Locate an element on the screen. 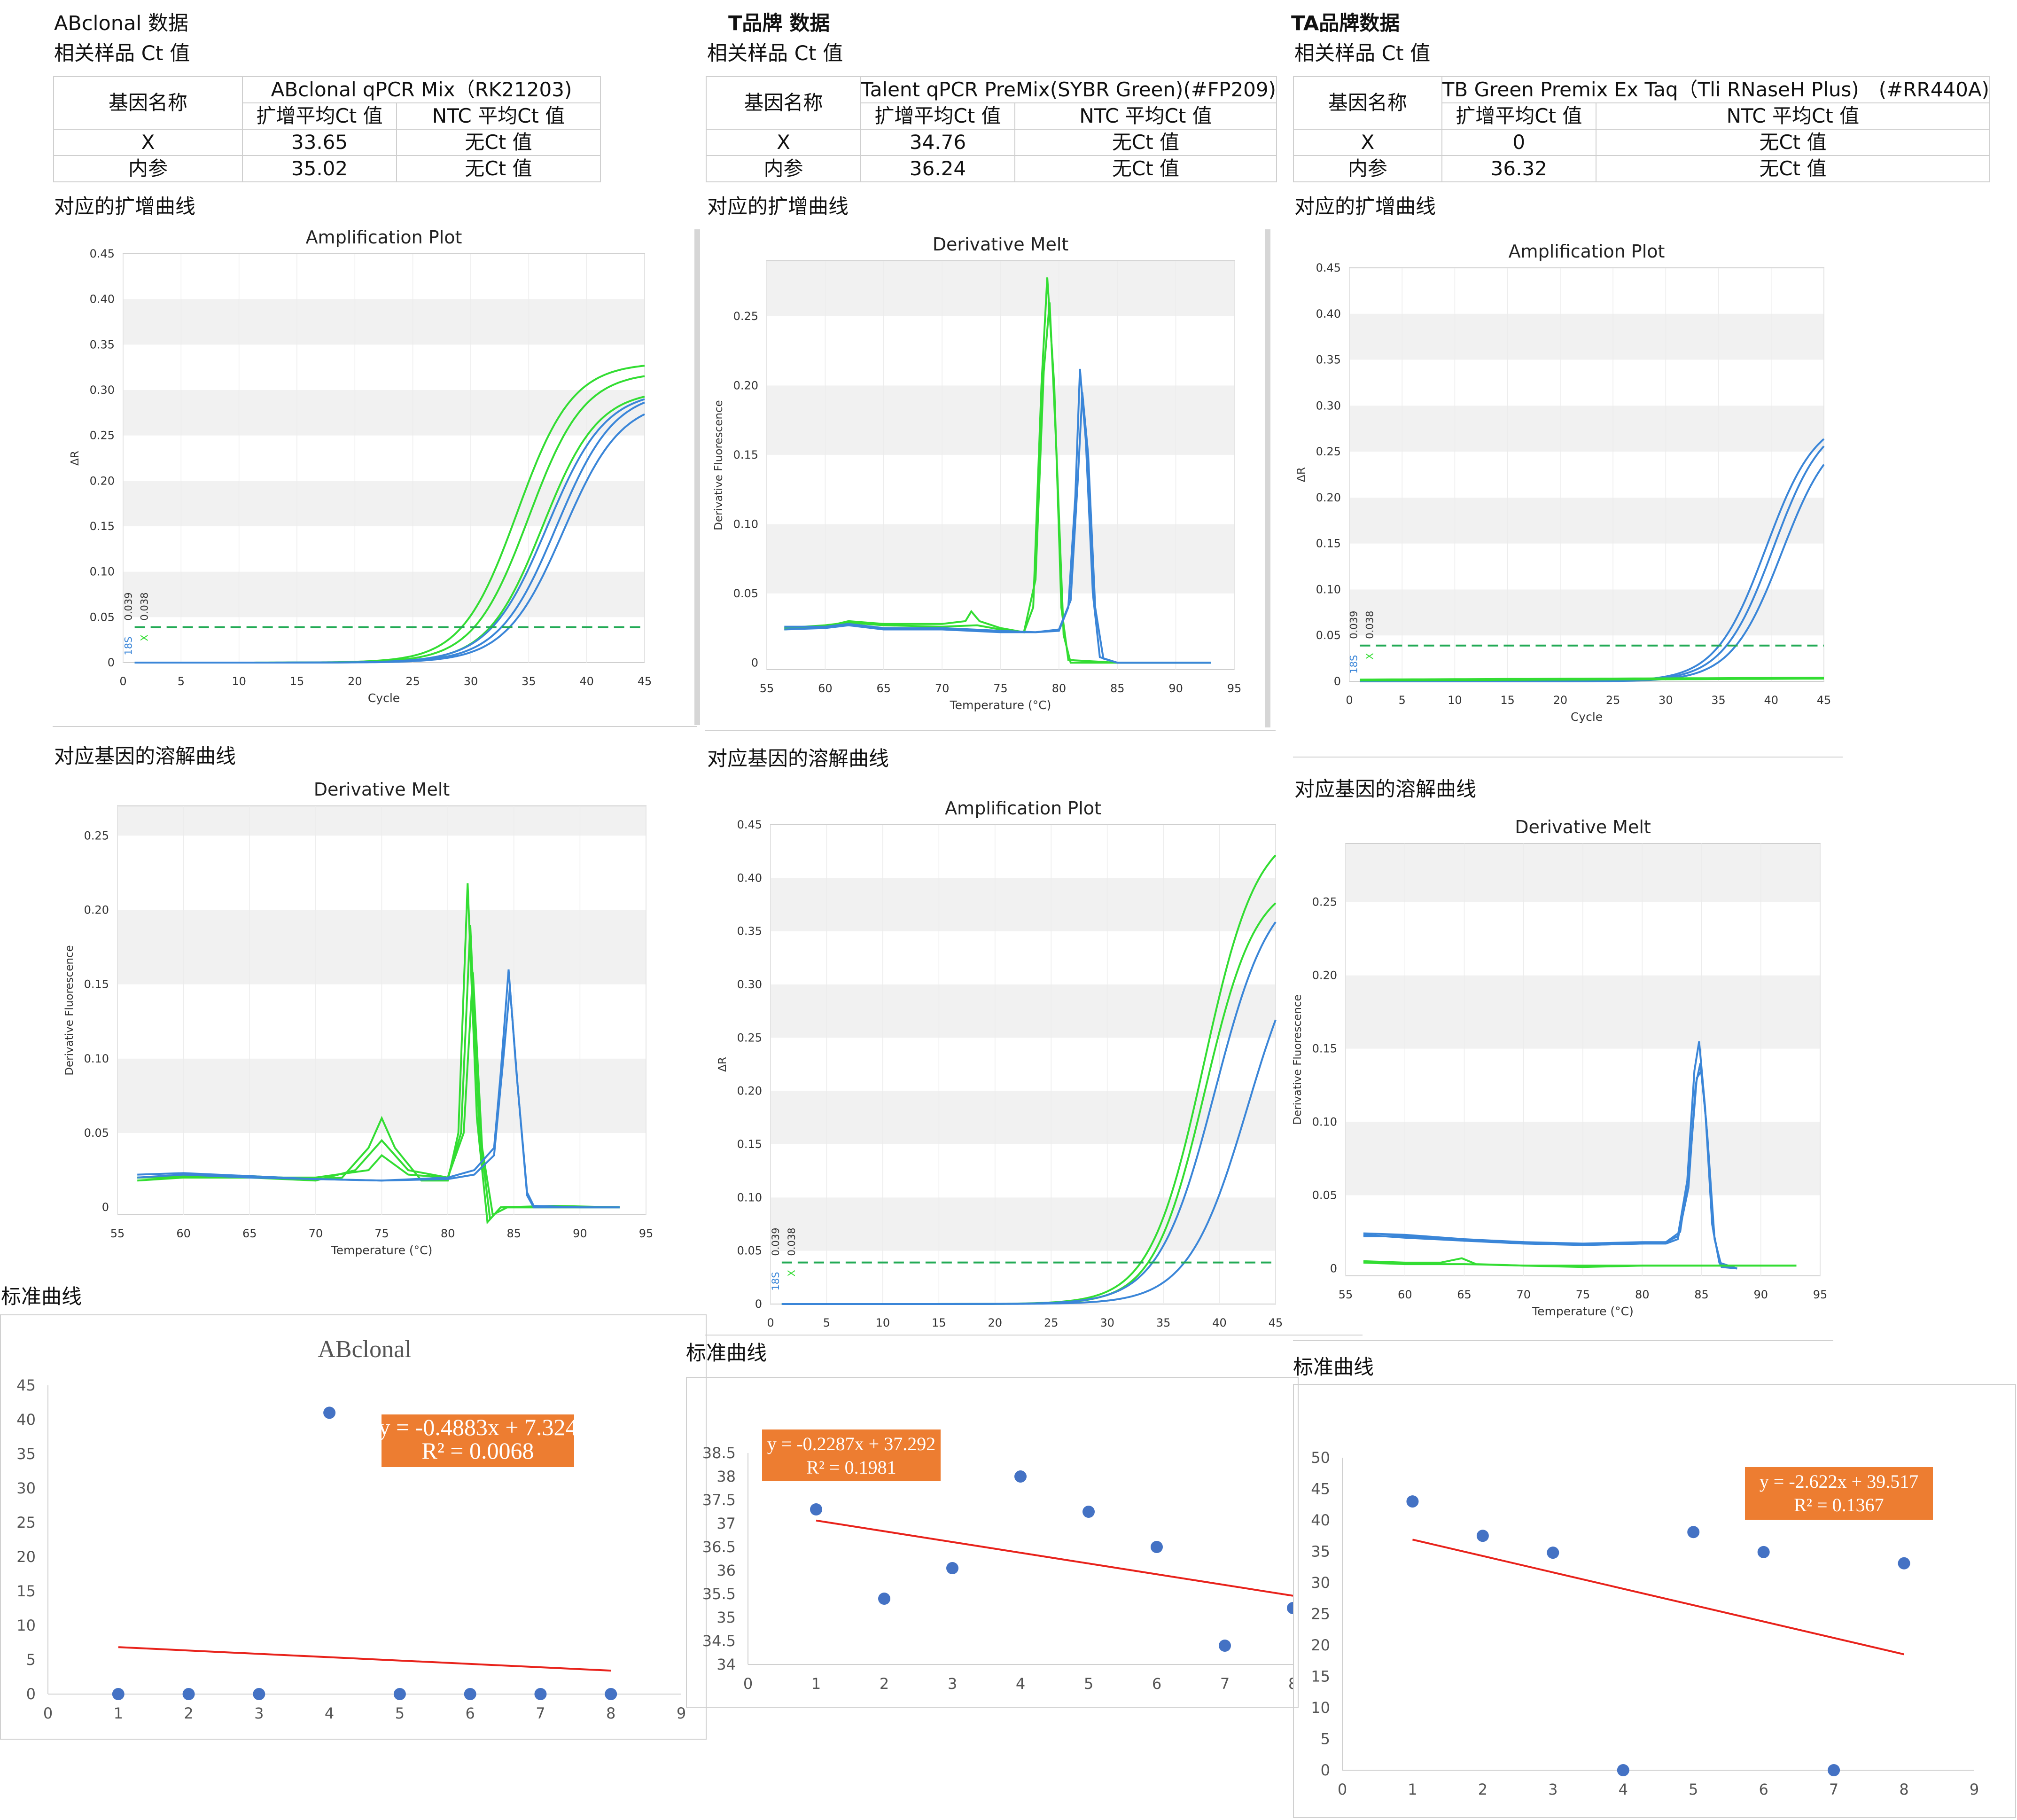  gene-cell: X is located at coordinates (783, 142).